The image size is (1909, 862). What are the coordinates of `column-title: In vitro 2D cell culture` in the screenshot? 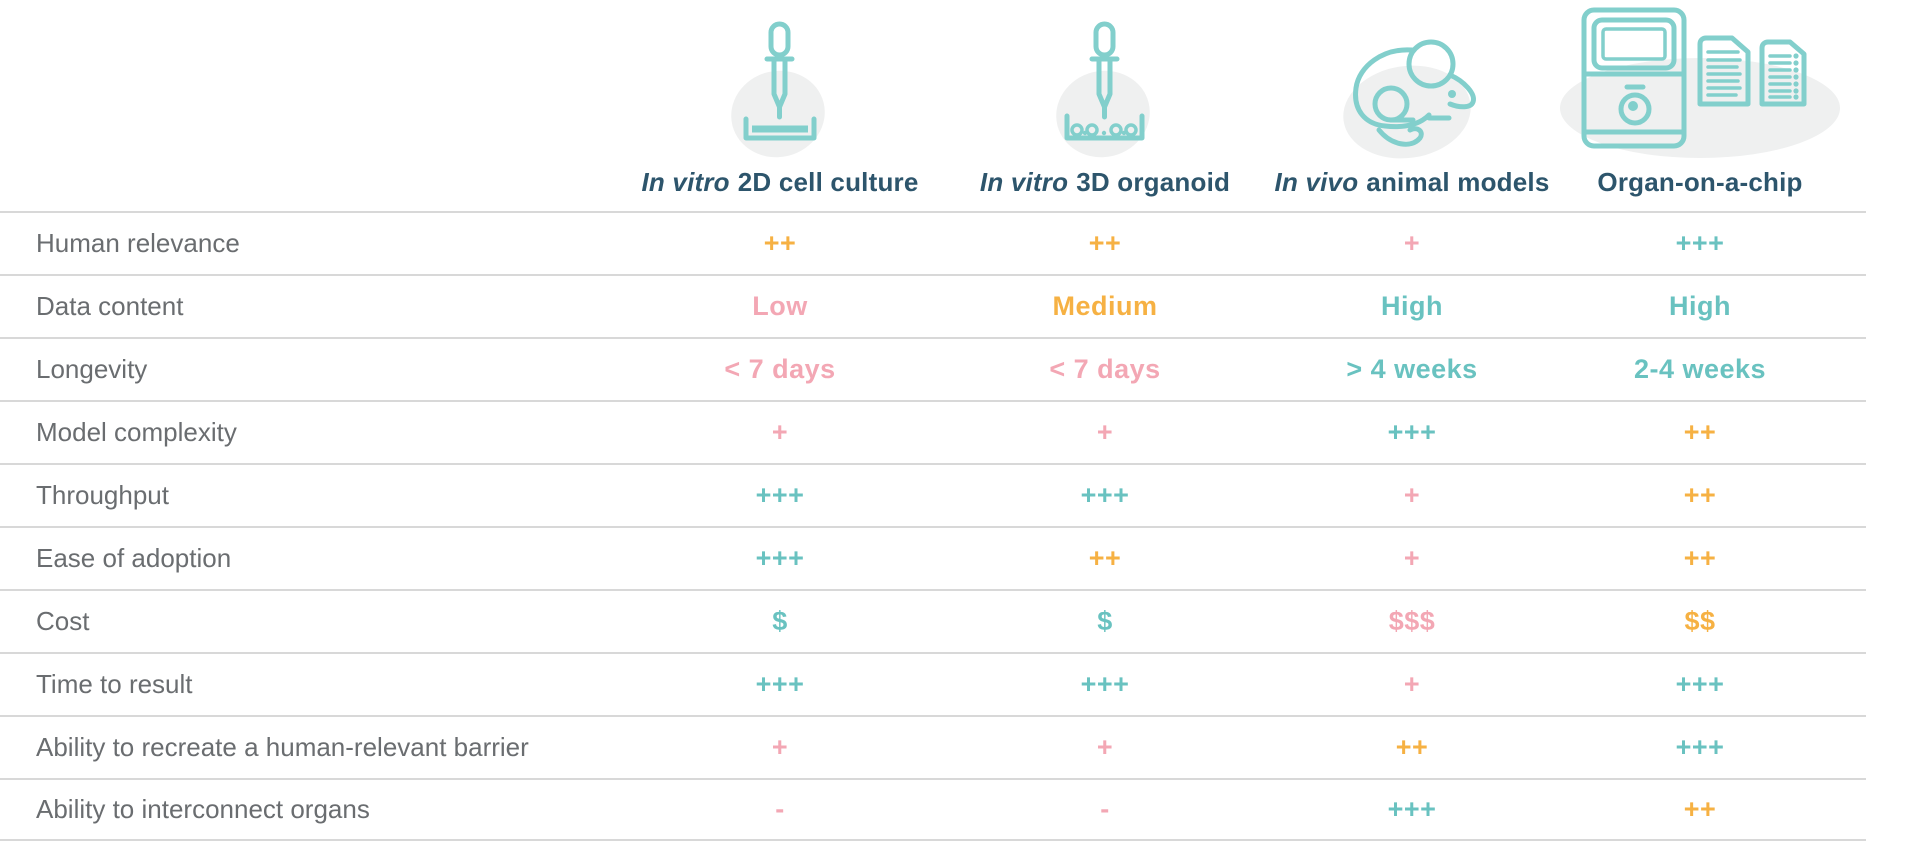 It's located at (779, 182).